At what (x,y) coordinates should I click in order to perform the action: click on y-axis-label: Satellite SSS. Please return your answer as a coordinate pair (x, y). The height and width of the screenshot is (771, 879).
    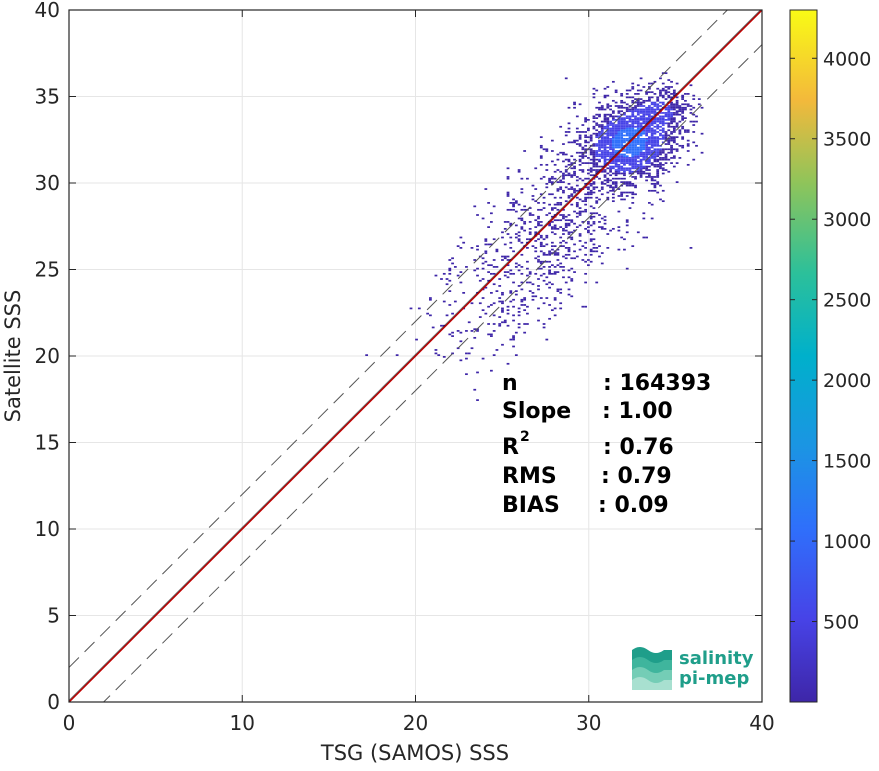
    Looking at the image, I should click on (13, 356).